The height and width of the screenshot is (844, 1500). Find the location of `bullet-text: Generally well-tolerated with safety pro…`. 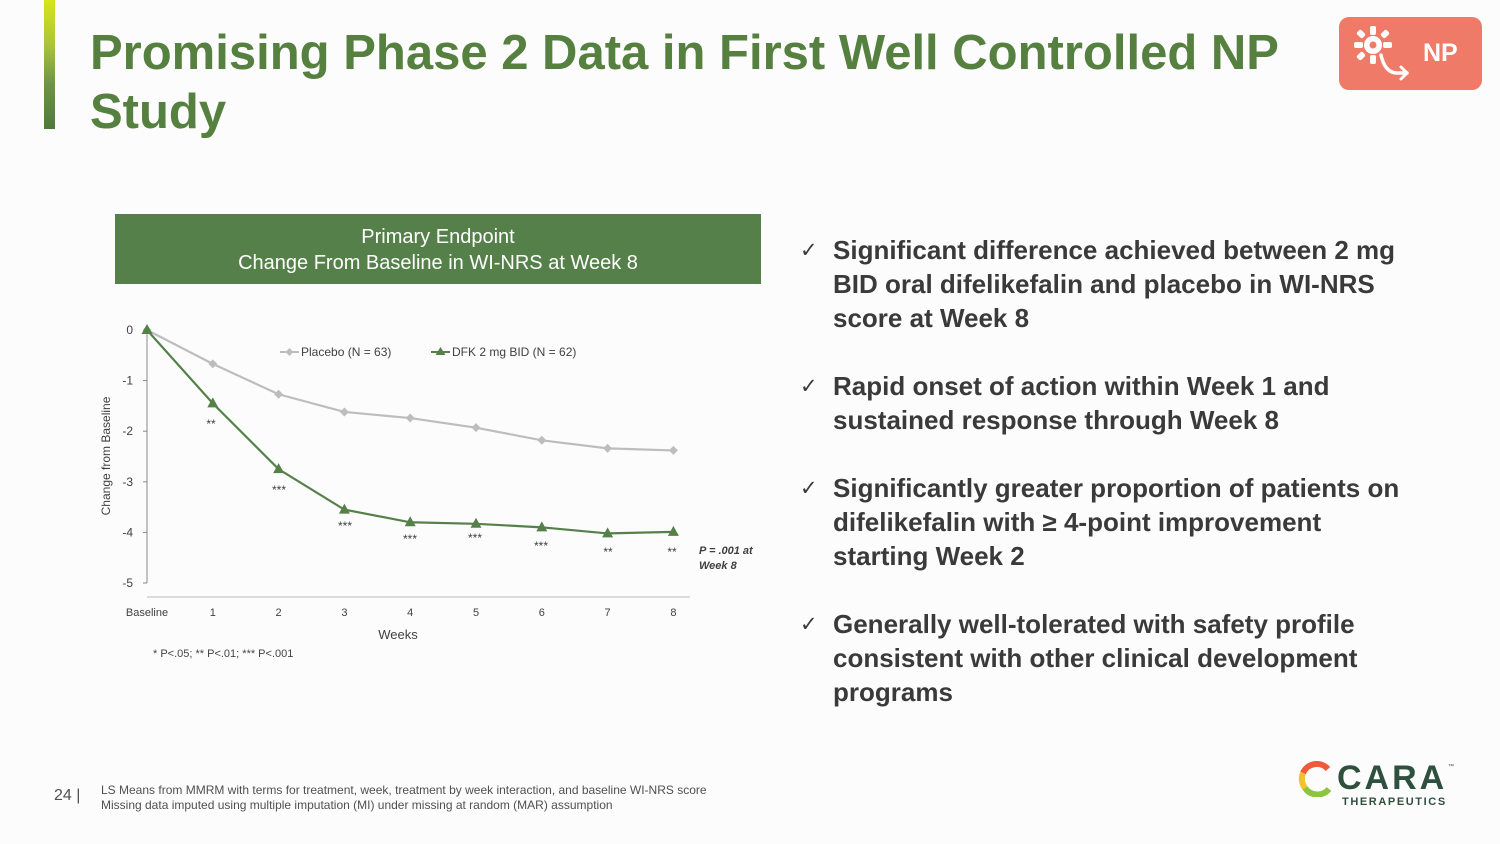

bullet-text: Generally well-tolerated with safety pro… is located at coordinates (1095, 658).